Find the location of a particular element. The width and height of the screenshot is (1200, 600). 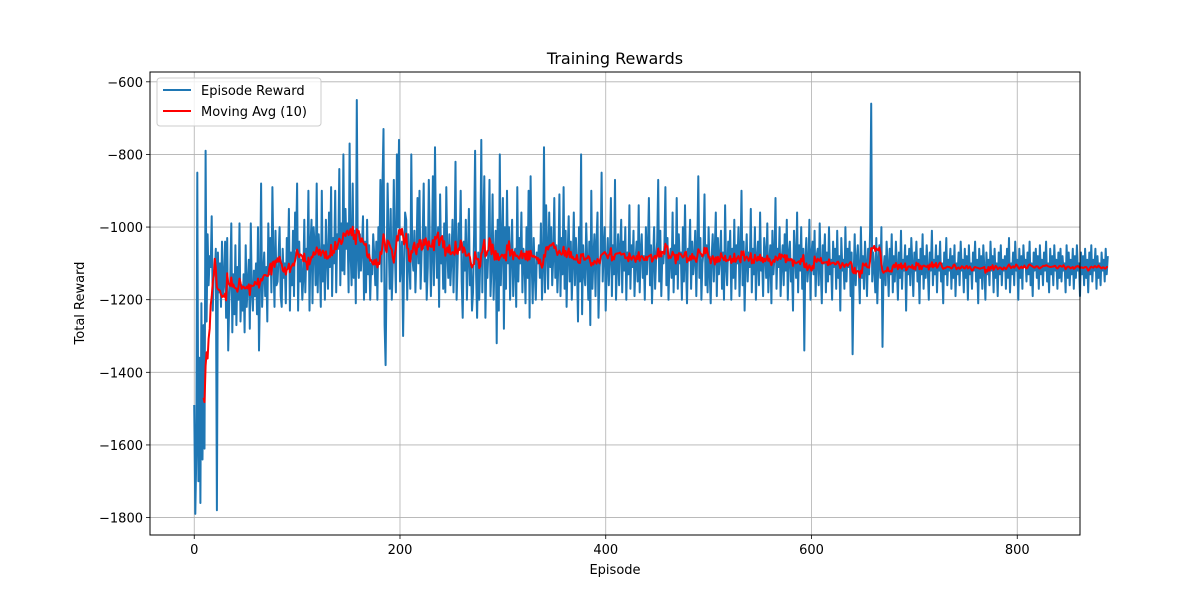

y-tick-label: −1800 is located at coordinates (121, 519).